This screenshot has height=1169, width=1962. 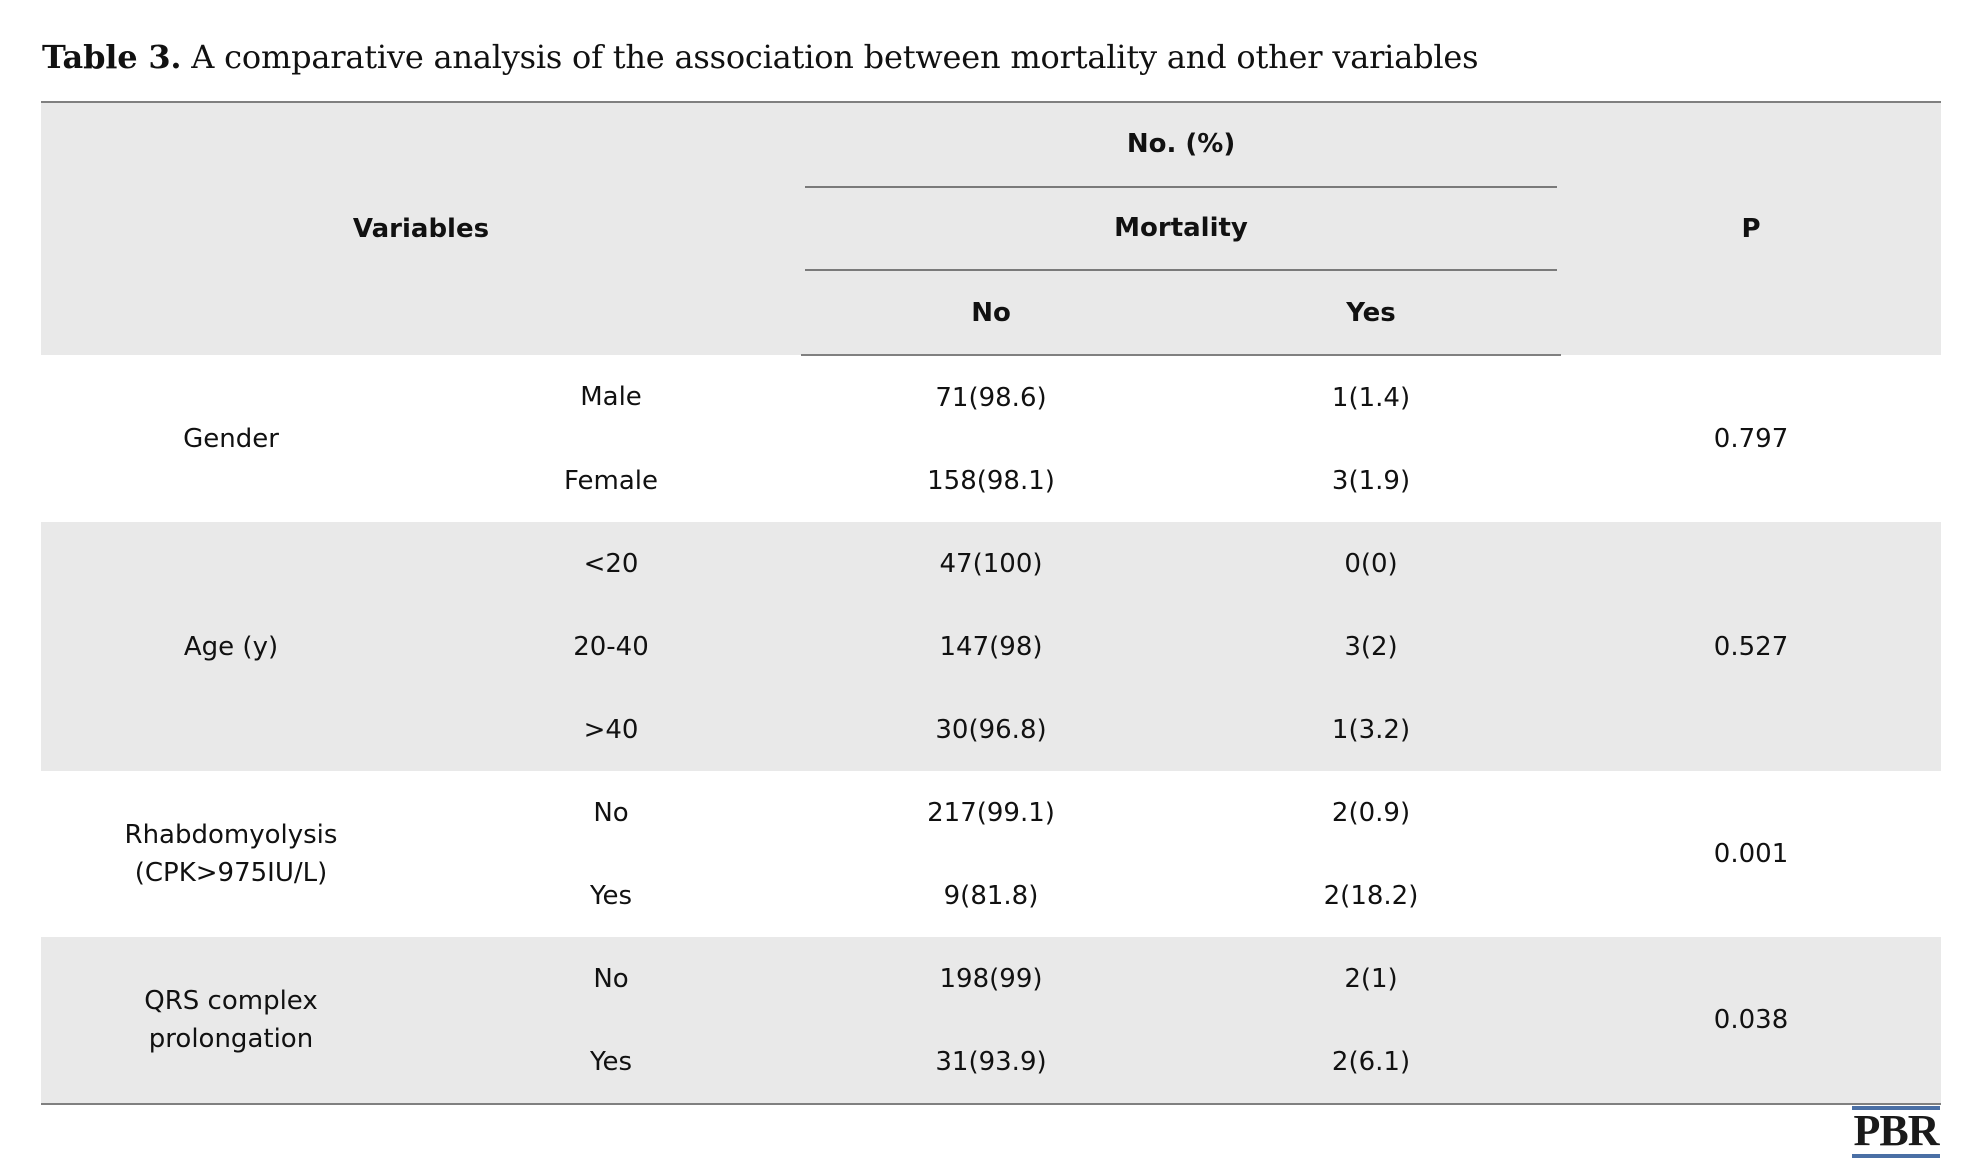 I want to click on header-mortality-cell: Mortality, so click(x=1181, y=229).